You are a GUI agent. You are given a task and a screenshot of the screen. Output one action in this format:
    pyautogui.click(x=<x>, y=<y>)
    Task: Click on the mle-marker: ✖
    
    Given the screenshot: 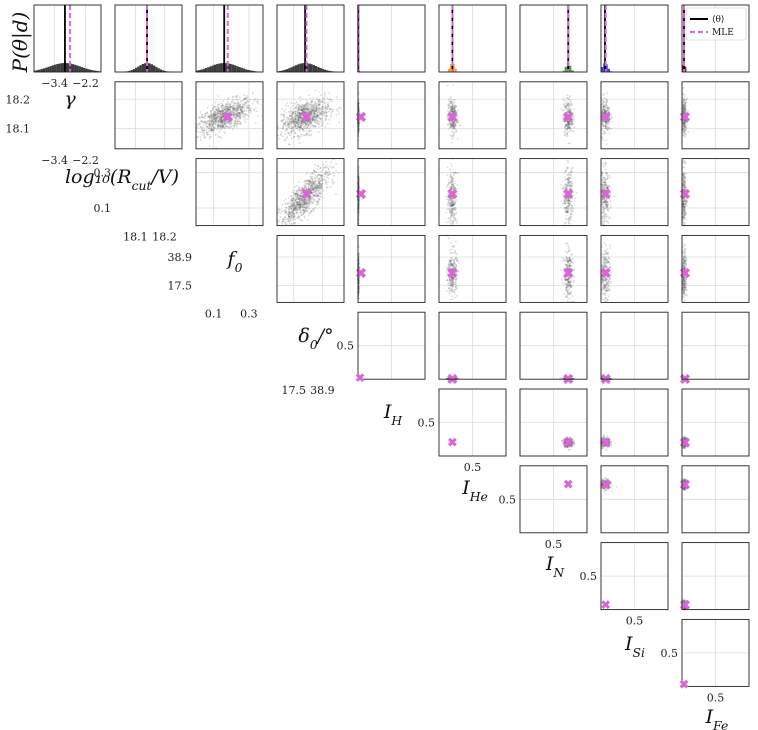 What is the action you would take?
    pyautogui.click(x=361, y=195)
    